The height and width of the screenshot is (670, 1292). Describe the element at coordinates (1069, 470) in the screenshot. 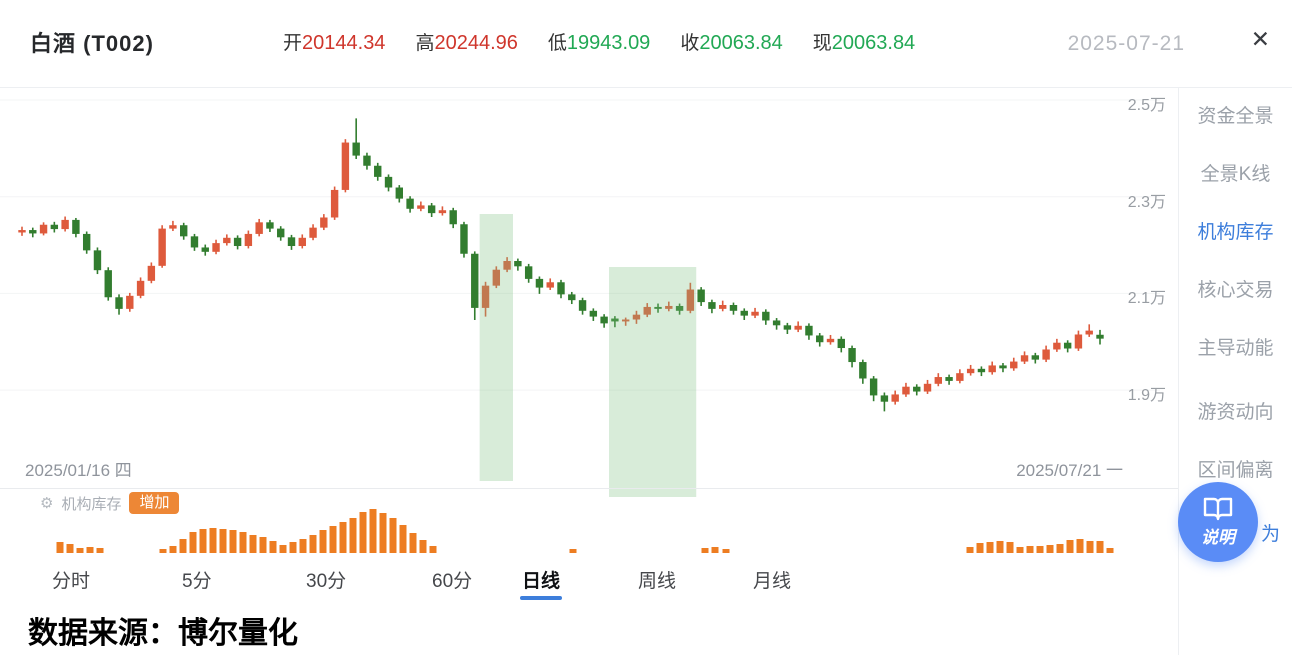

I see `x-axis-end-label: 2025/07/21 一` at that location.